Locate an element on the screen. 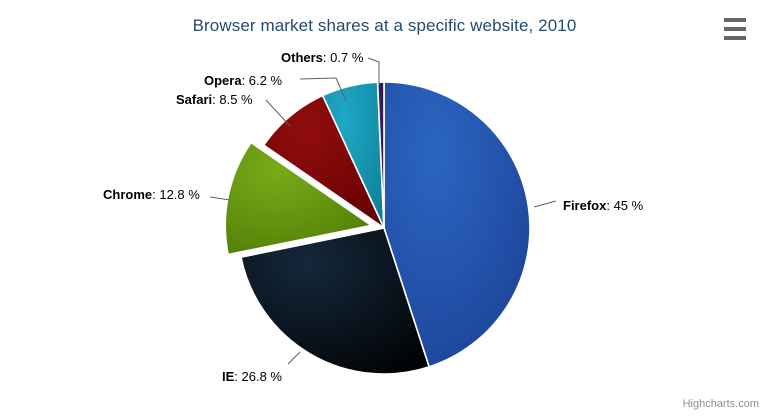 This screenshot has width=769, height=416. data-label-value: : 8.5 % is located at coordinates (232, 99).